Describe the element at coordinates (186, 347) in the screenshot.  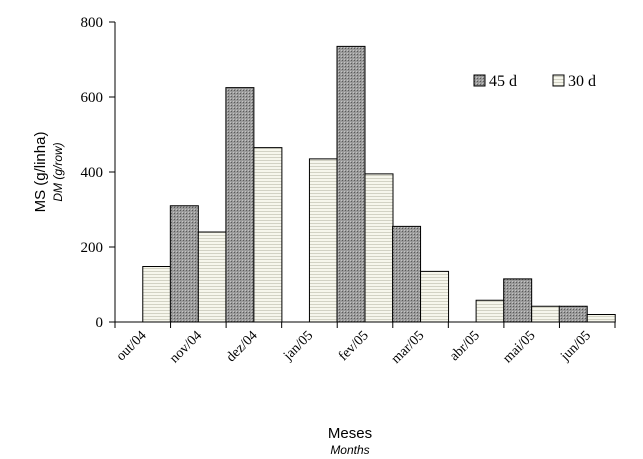
I see `x-tick-label: nov/04` at that location.